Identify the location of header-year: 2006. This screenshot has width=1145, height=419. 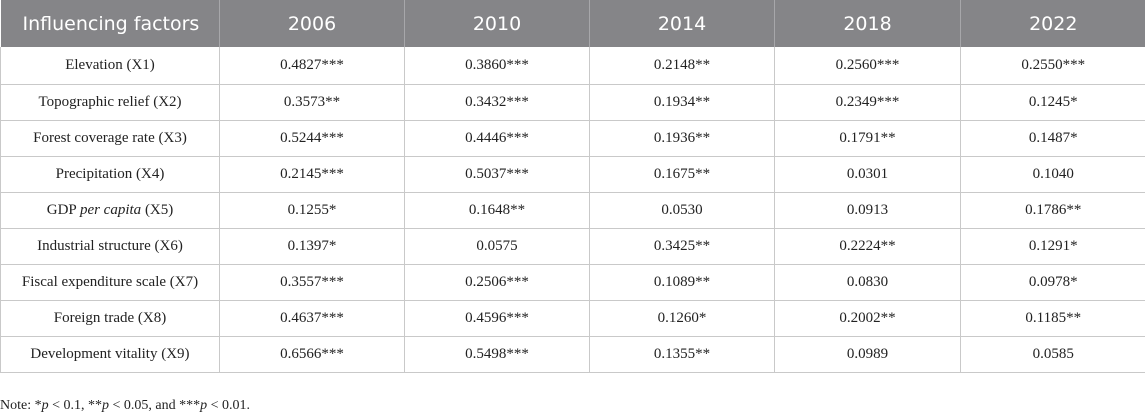
(312, 23).